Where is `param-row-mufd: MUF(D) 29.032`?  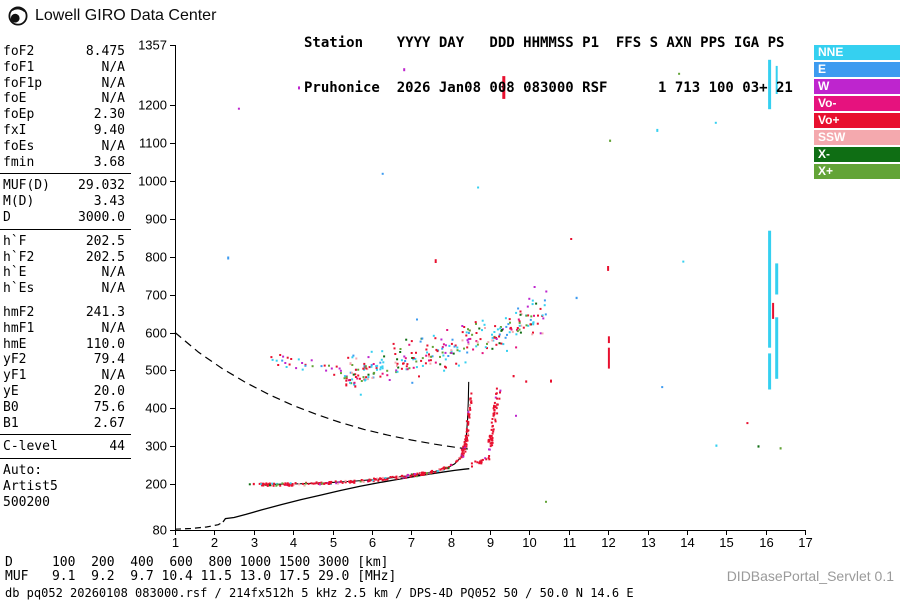 param-row-mufd: MUF(D) 29.032 is located at coordinates (65, 186).